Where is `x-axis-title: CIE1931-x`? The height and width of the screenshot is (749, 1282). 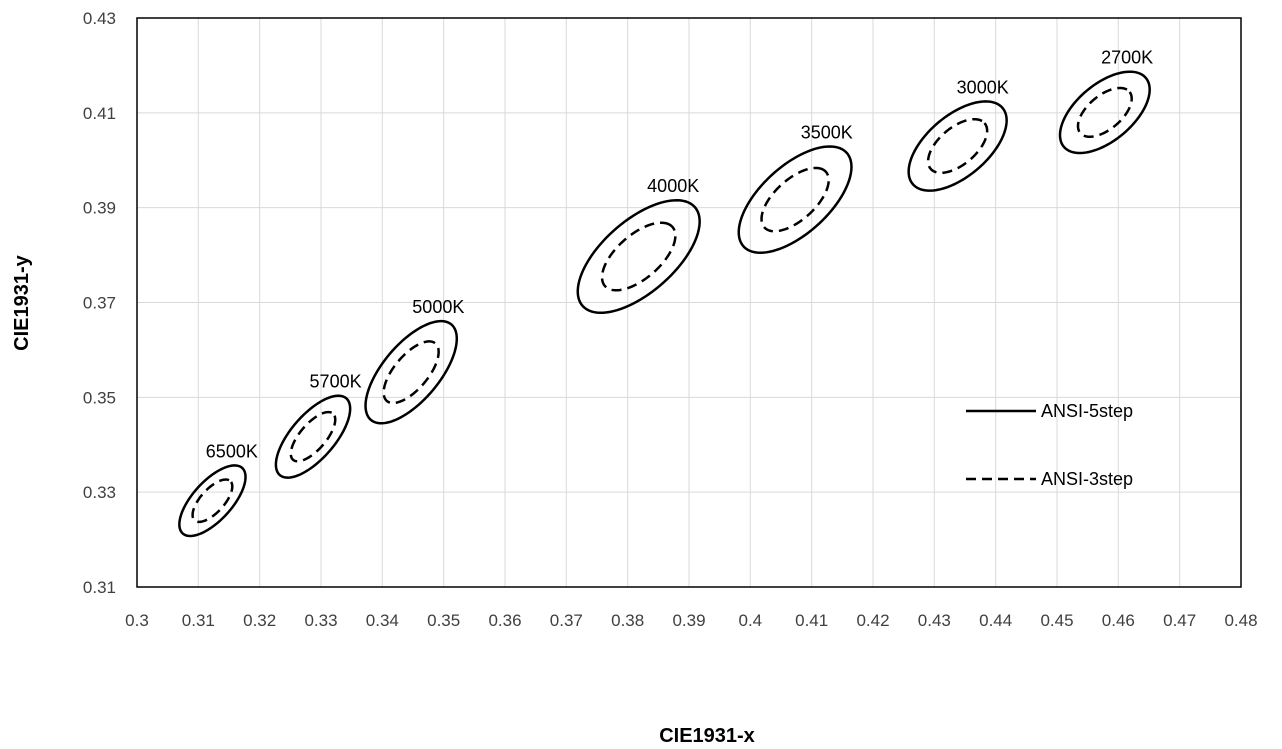 x-axis-title: CIE1931-x is located at coordinates (707, 736).